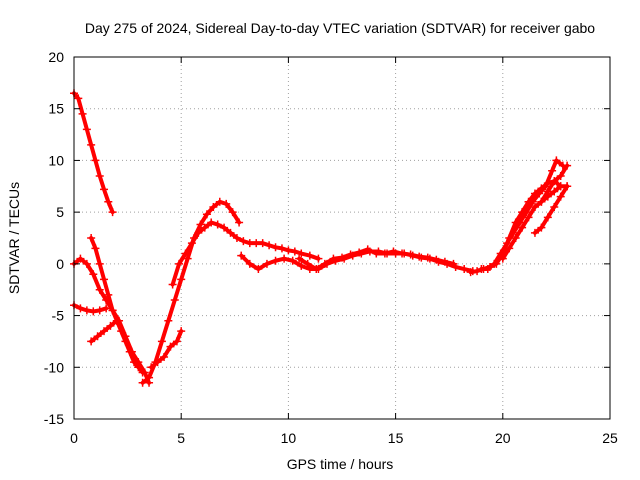  What do you see at coordinates (54, 419) in the screenshot?
I see `y-tick-label: -15` at bounding box center [54, 419].